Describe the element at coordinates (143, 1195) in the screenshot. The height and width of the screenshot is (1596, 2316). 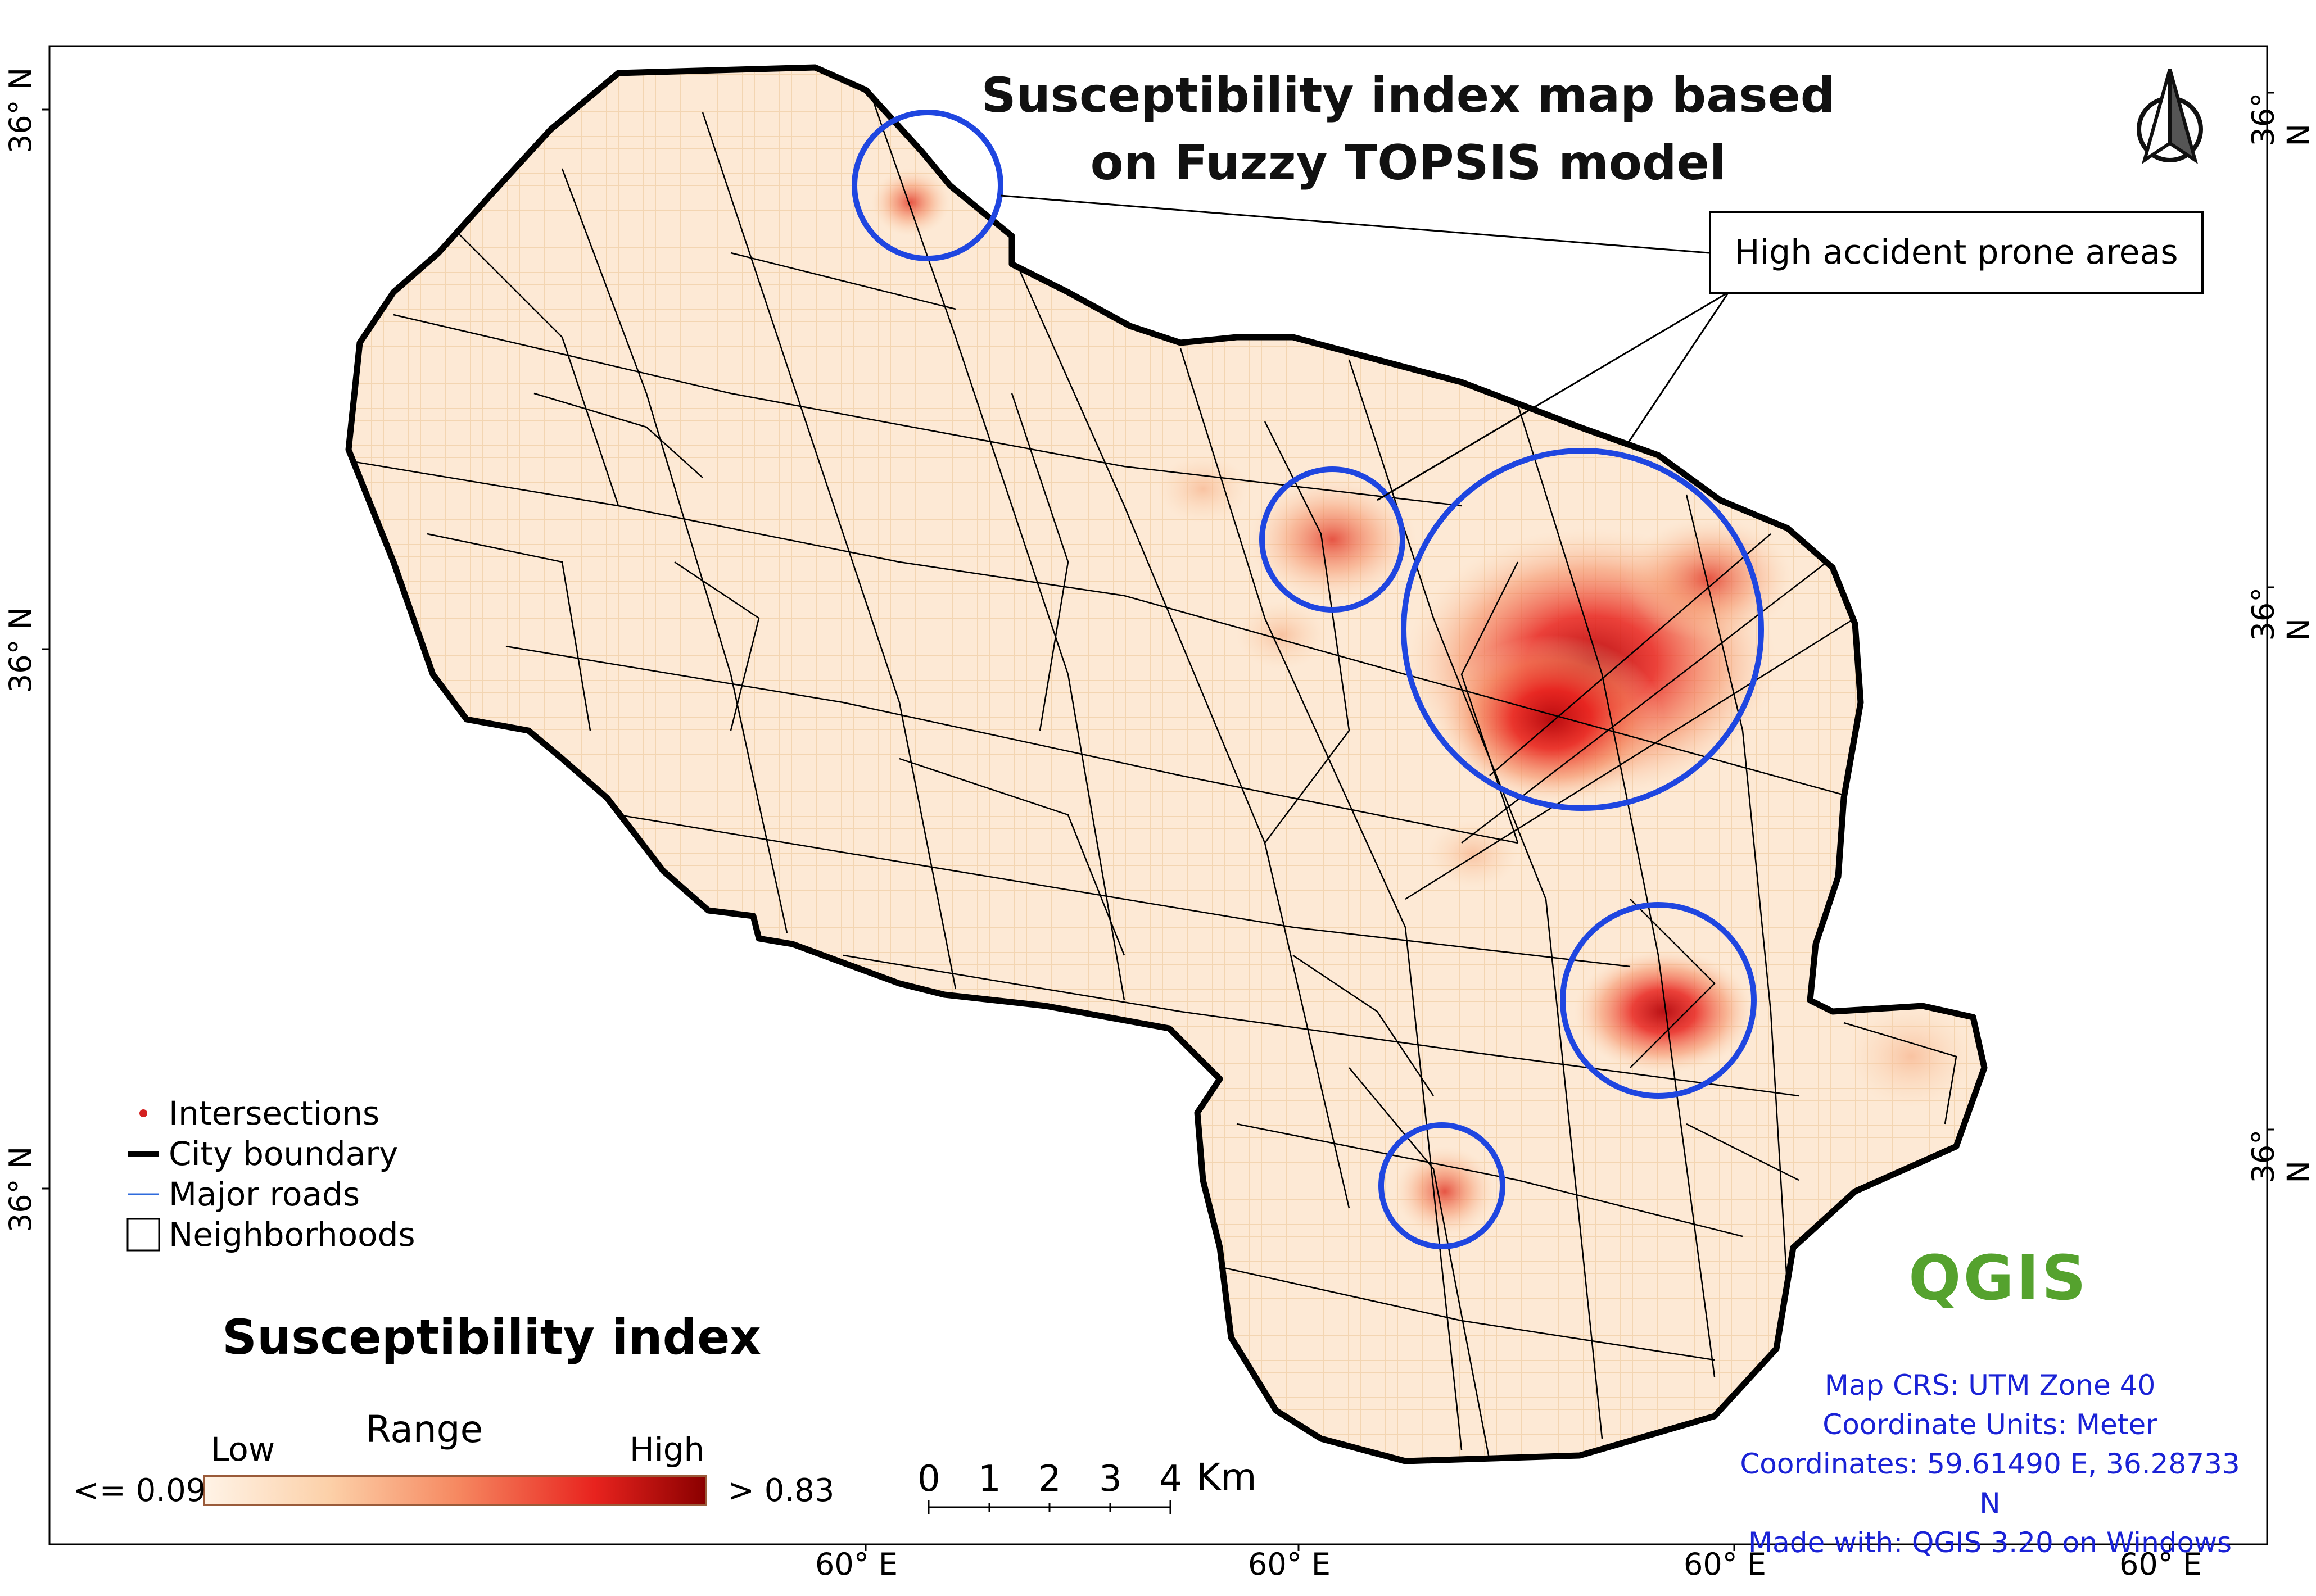
I see `road-line-icon` at that location.